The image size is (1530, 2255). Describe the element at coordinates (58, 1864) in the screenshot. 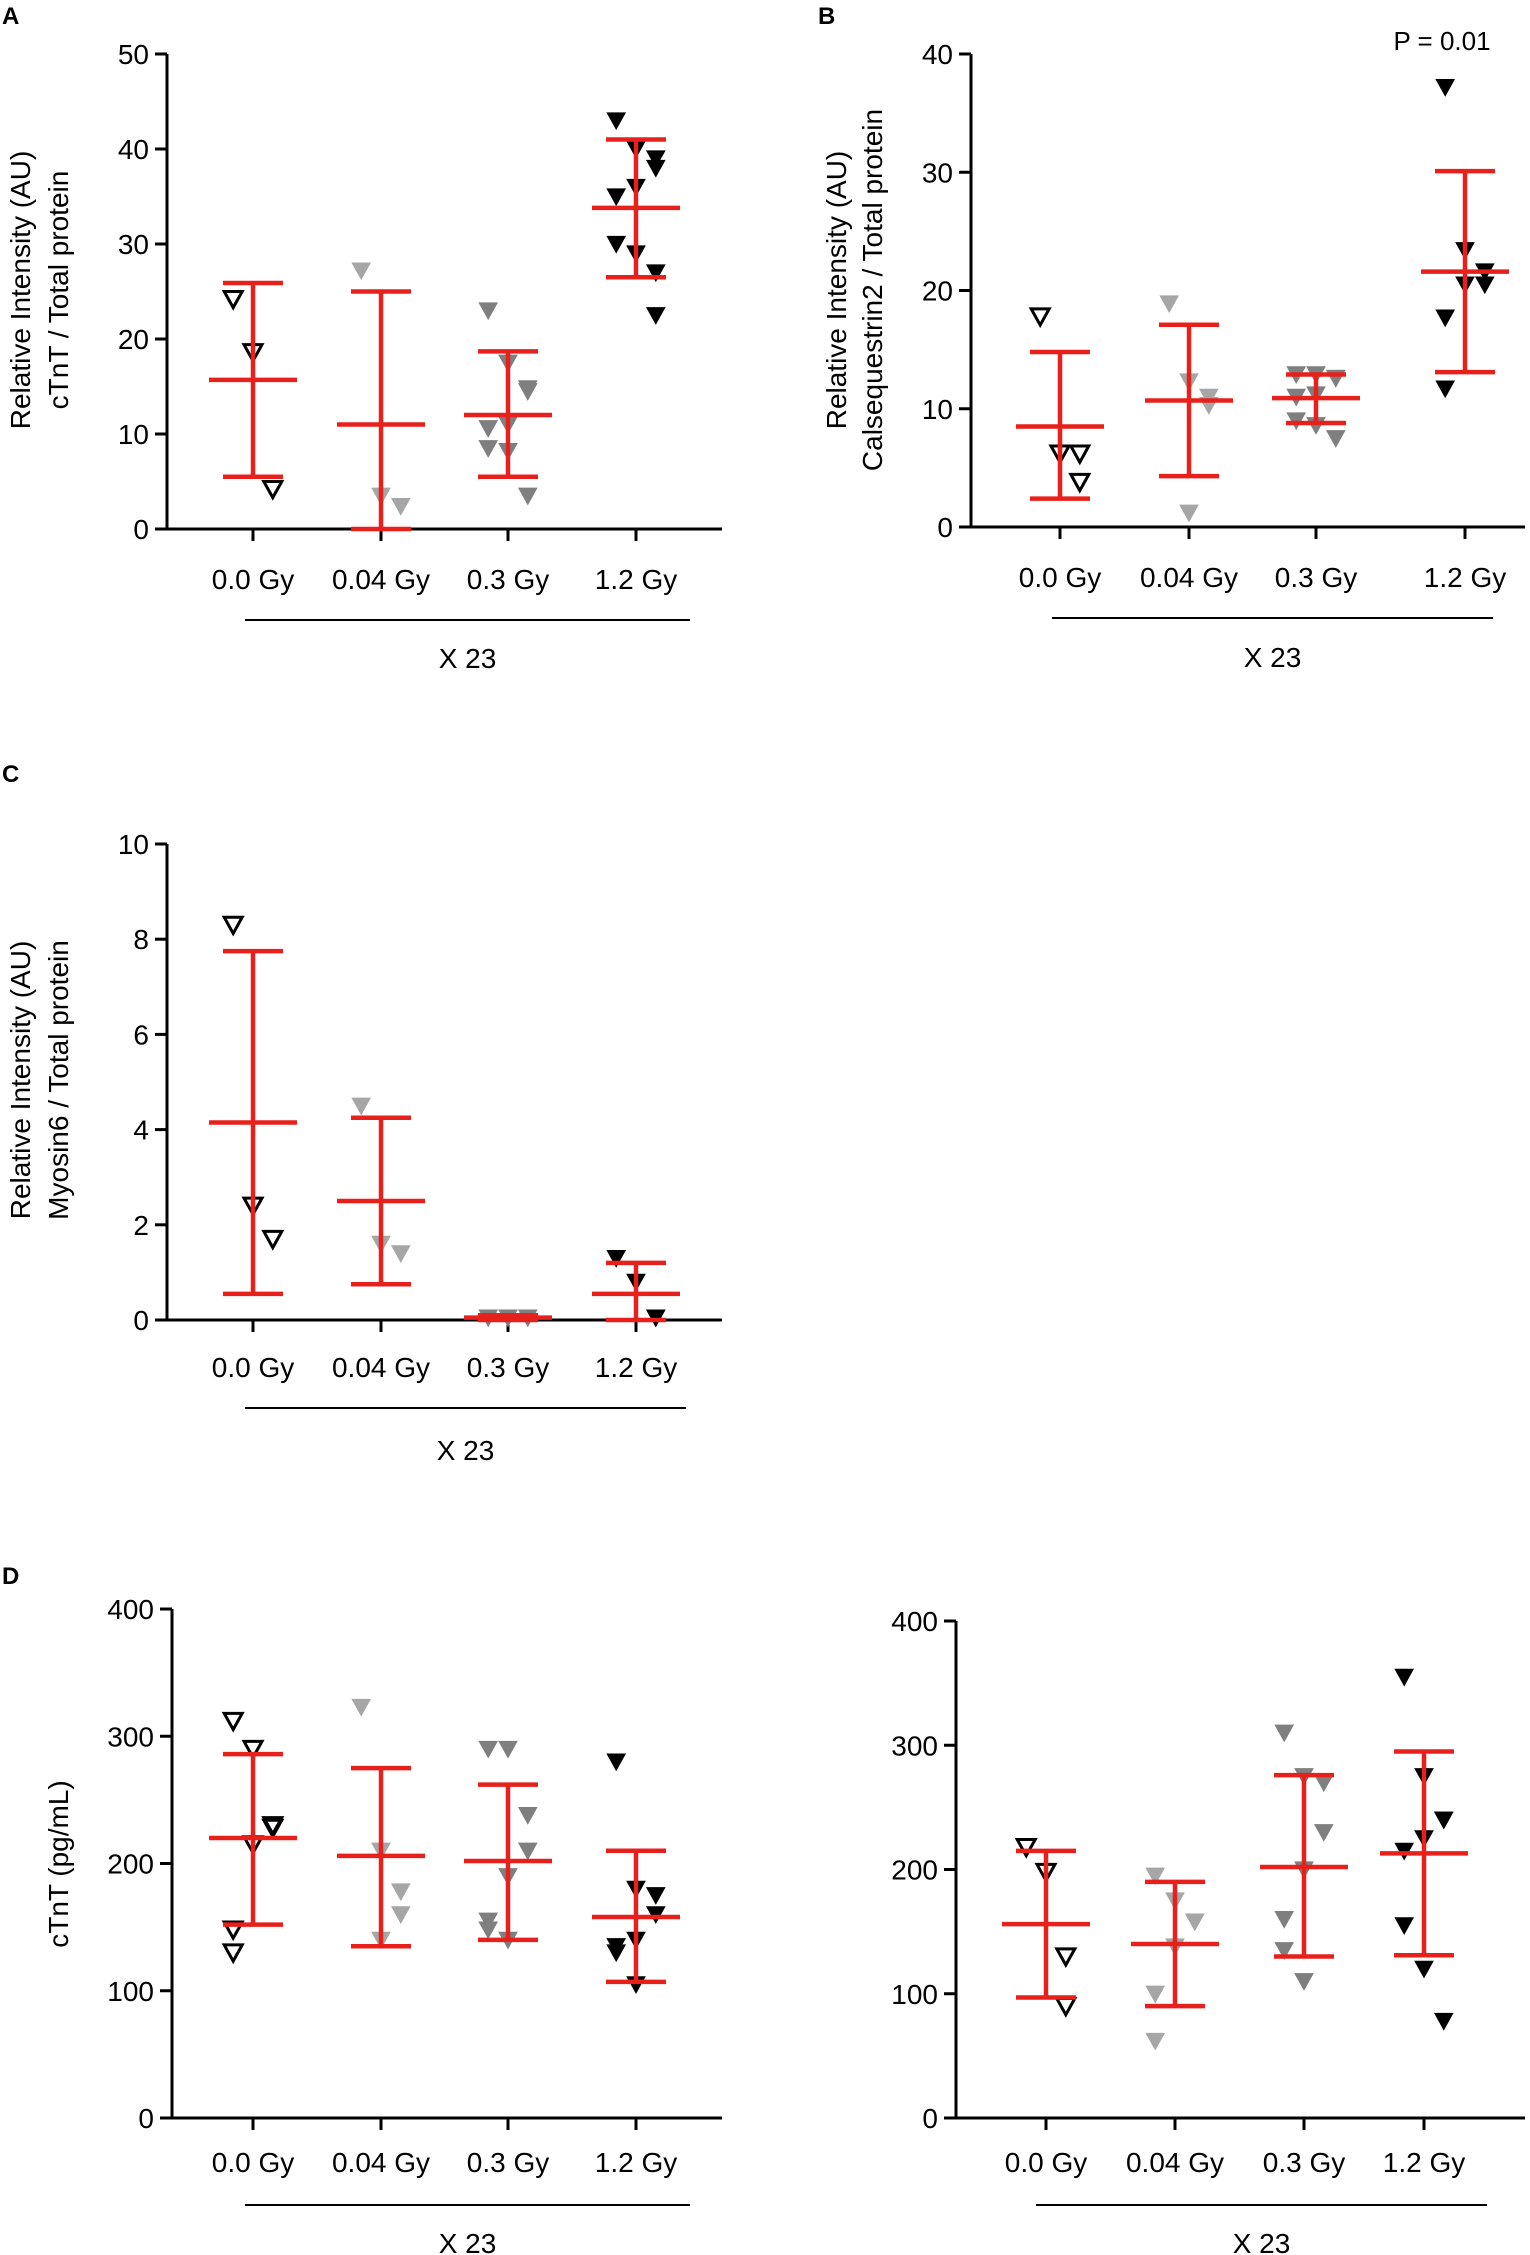

I see `y-axis-label: cTnT (pg/mL)` at that location.